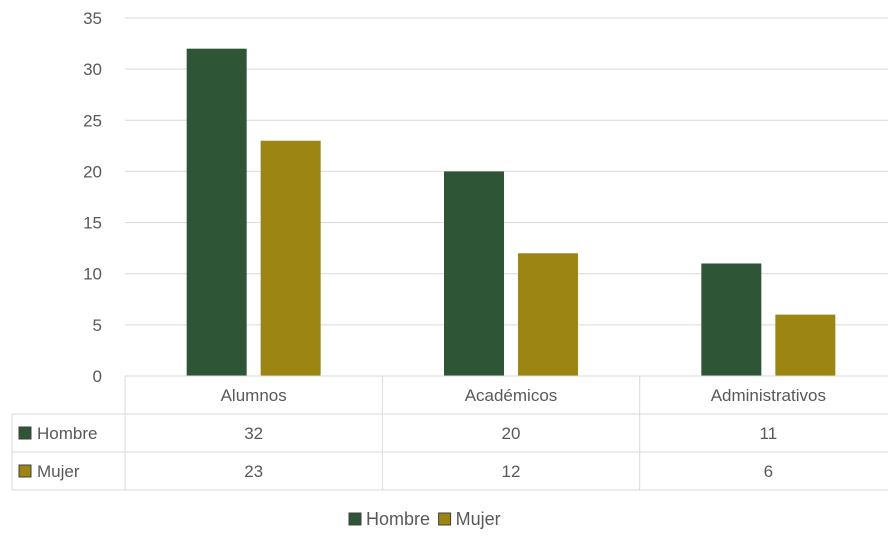  What do you see at coordinates (768, 395) in the screenshot?
I see `category-label: Administrativos` at bounding box center [768, 395].